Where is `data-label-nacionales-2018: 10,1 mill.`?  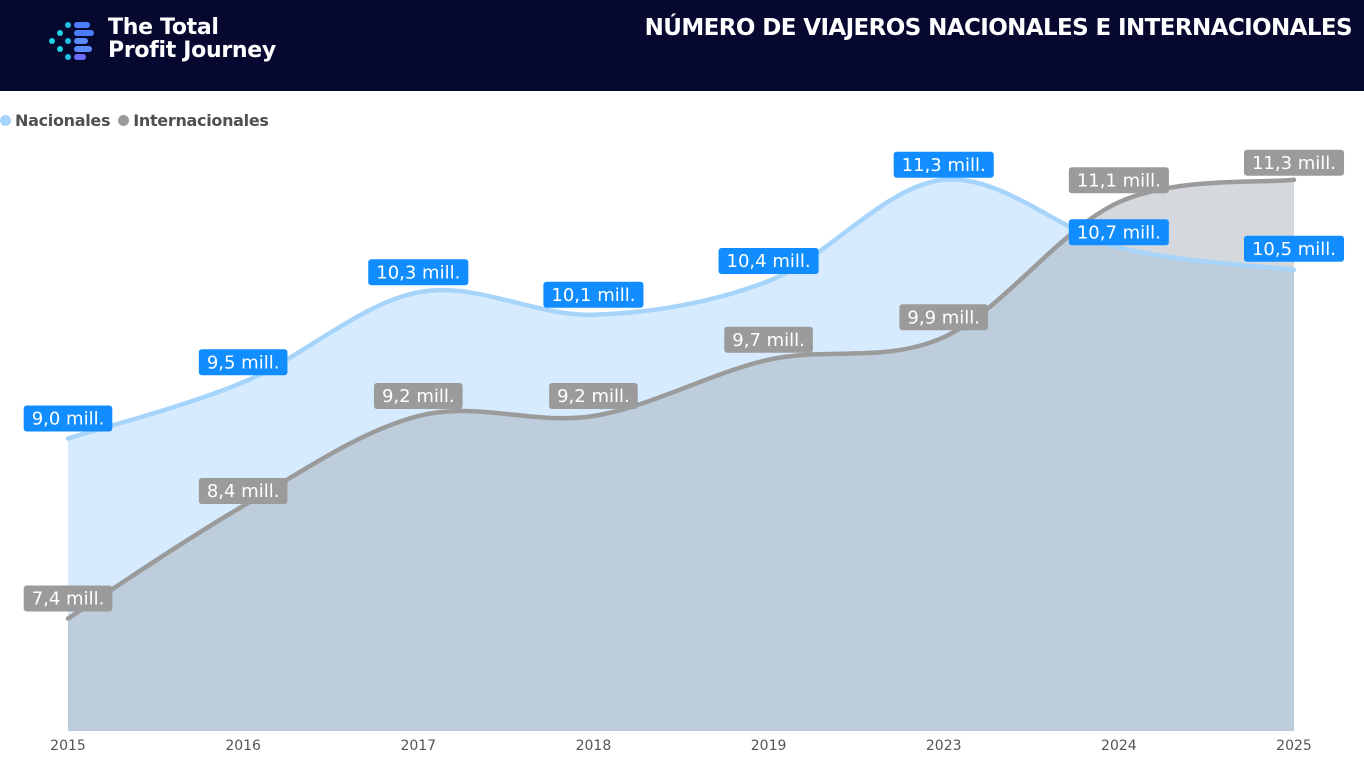 data-label-nacionales-2018: 10,1 mill. is located at coordinates (593, 294).